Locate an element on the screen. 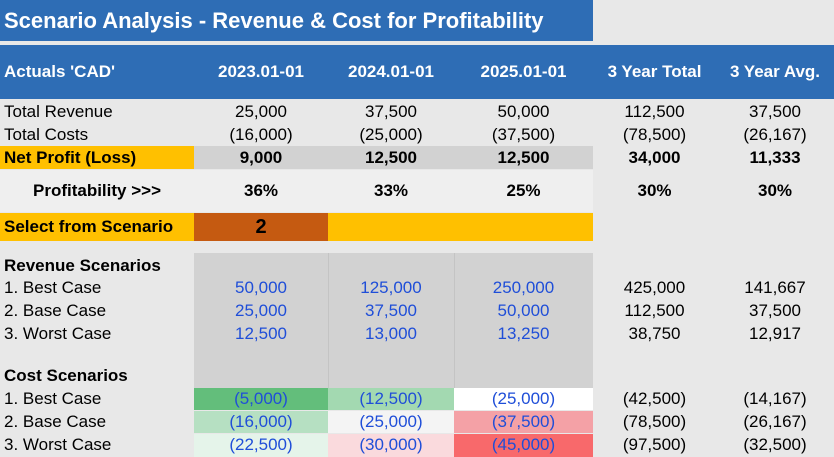 The height and width of the screenshot is (457, 834). revenue-best-cell: 425,000 is located at coordinates (654, 287).